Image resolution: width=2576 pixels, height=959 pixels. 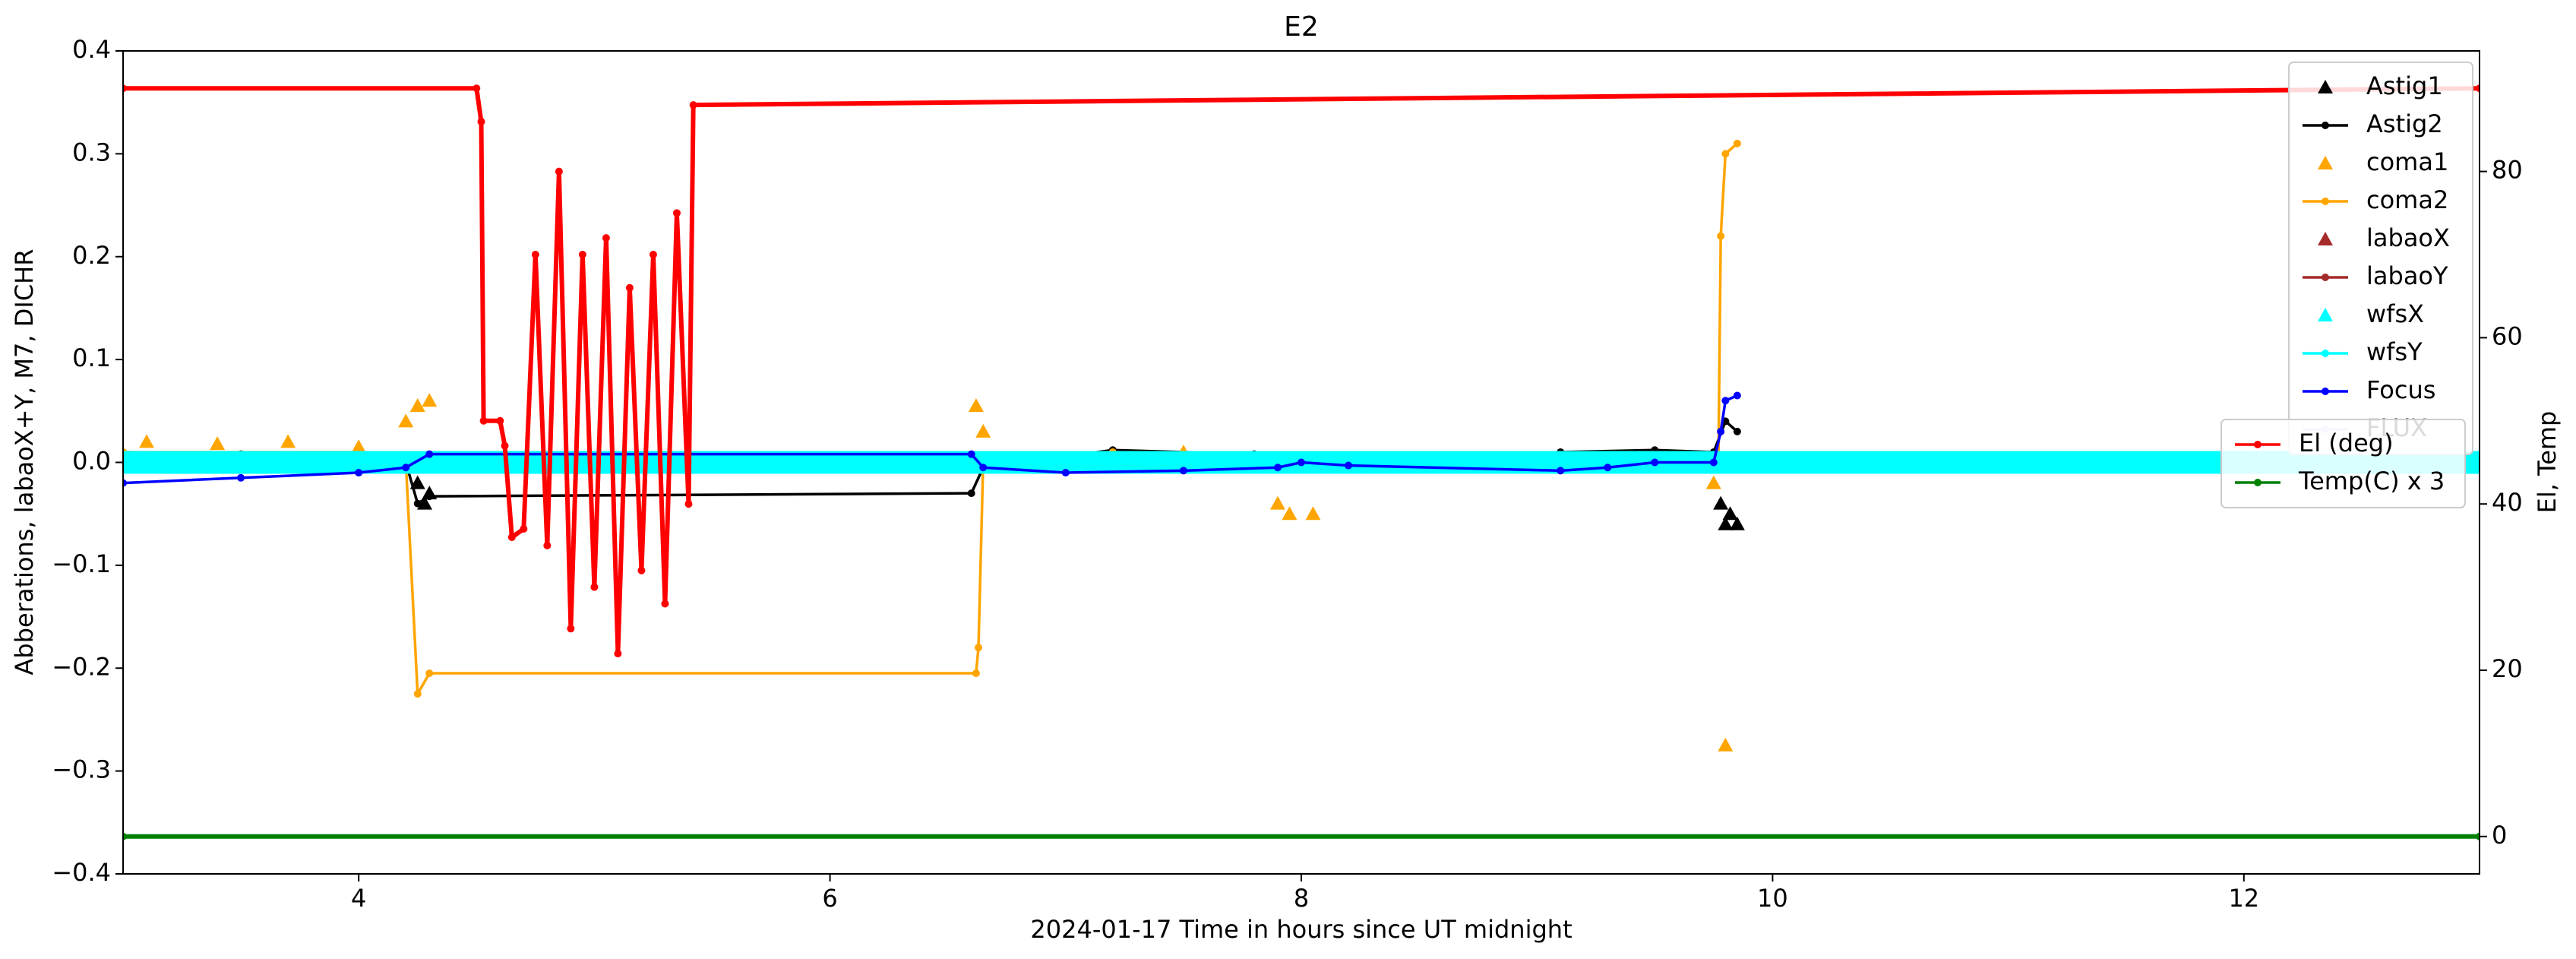 What do you see at coordinates (91, 357) in the screenshot?
I see `y-tick-label: 0.1` at bounding box center [91, 357].